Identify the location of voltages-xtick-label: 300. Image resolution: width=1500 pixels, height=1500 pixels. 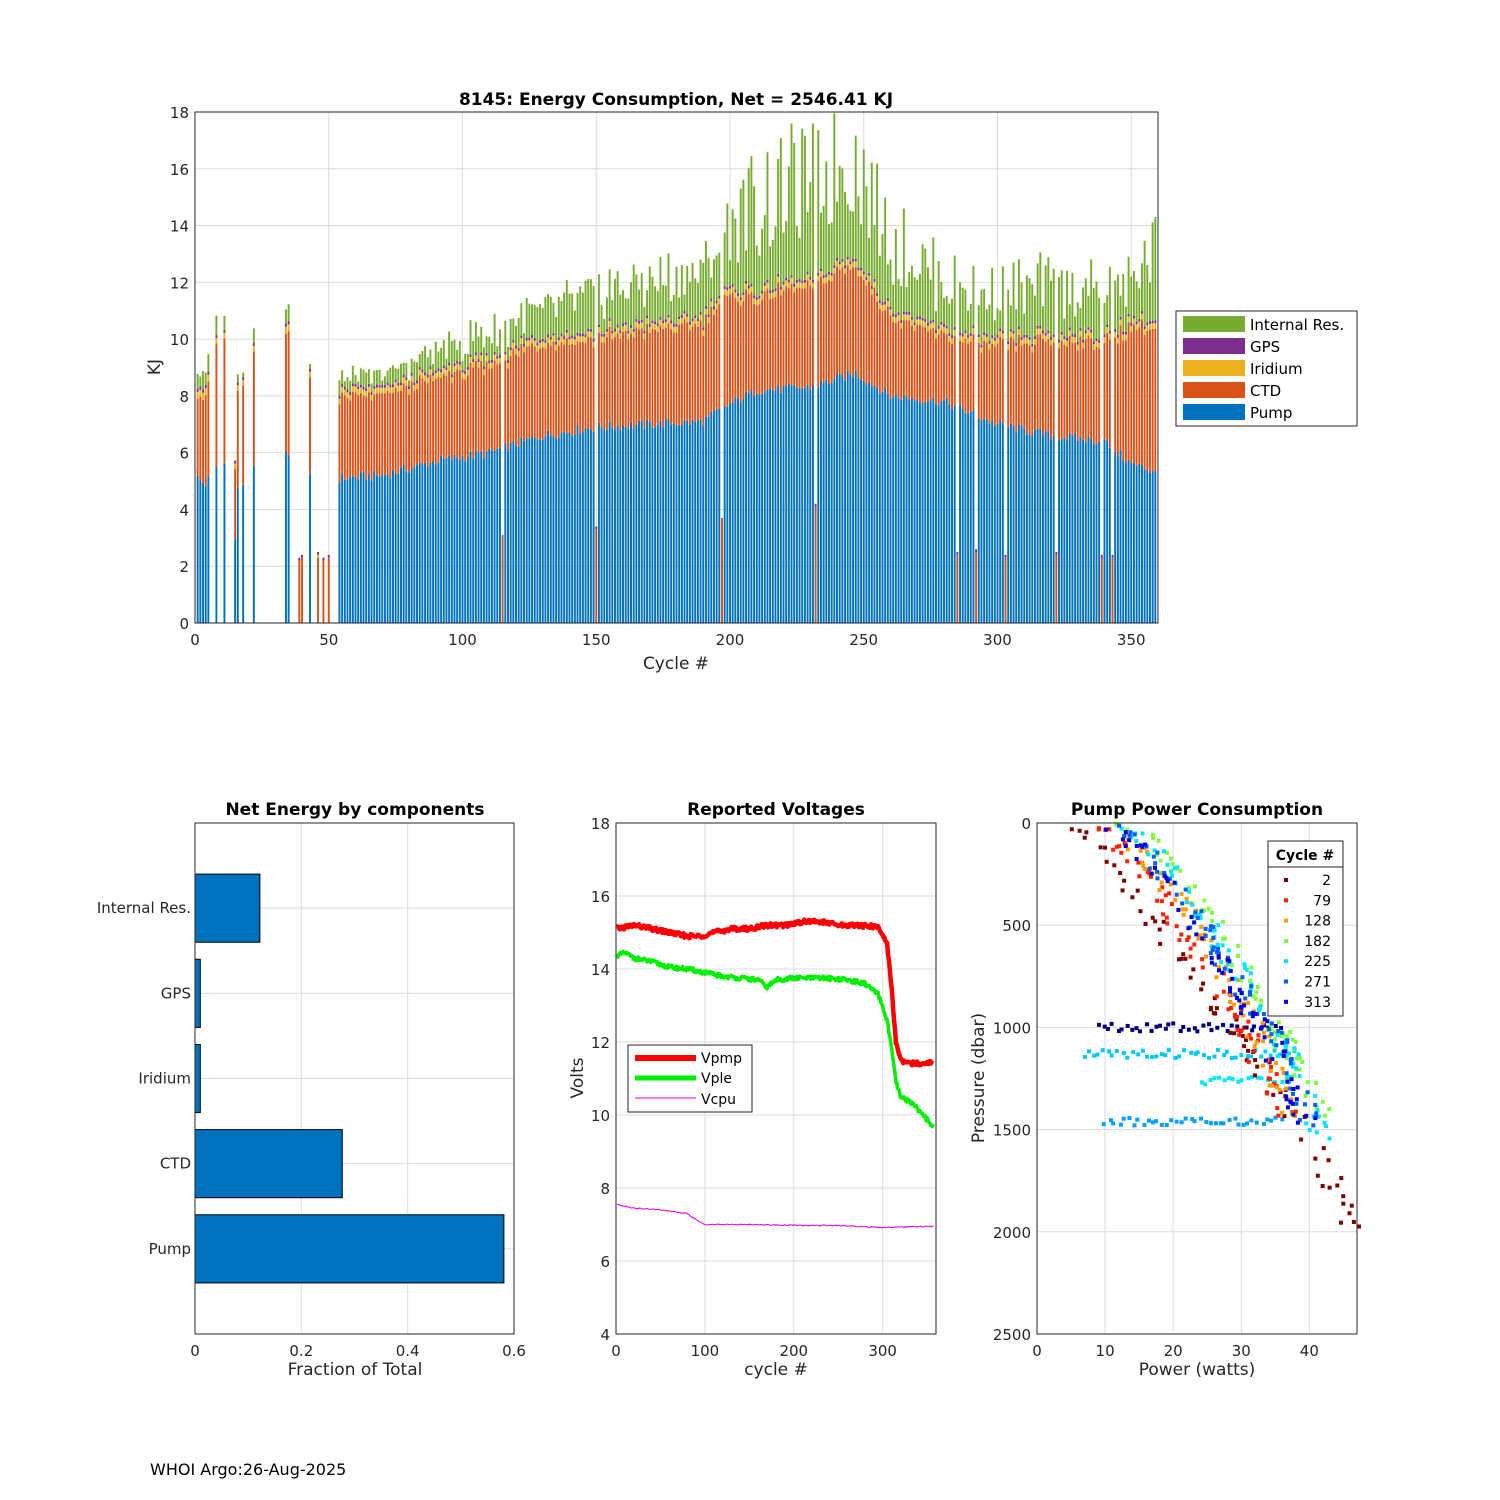
(882, 1351).